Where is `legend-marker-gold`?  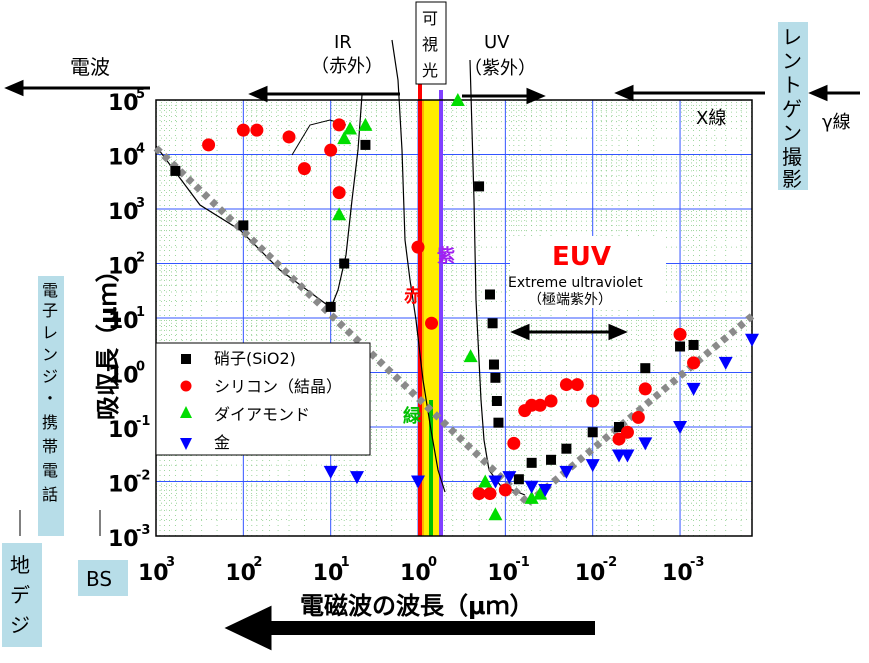
legend-marker-gold is located at coordinates (186, 444).